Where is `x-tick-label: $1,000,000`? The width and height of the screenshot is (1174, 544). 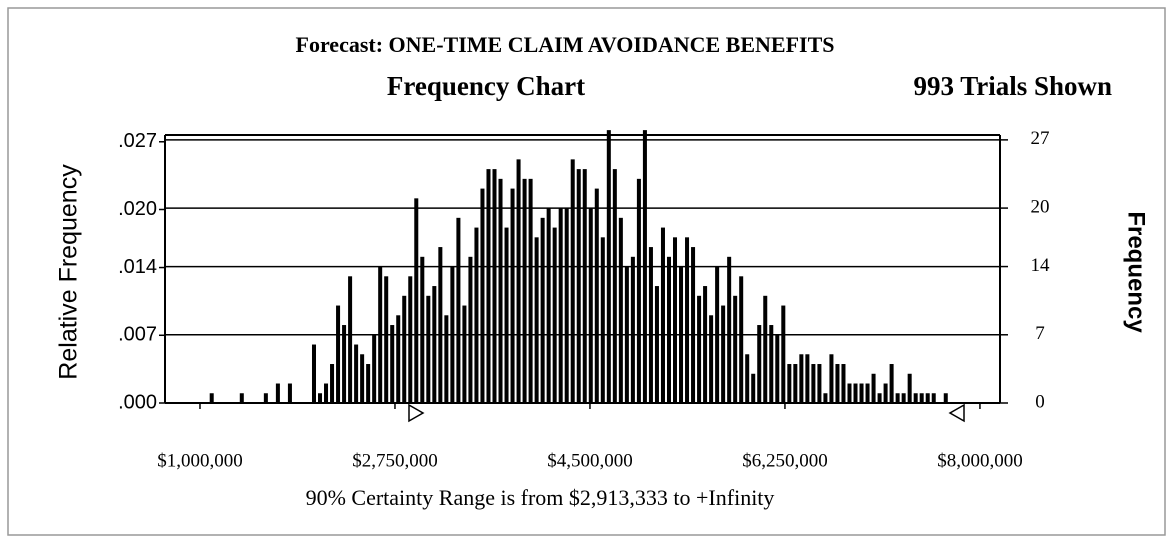
x-tick-label: $1,000,000 is located at coordinates (200, 460).